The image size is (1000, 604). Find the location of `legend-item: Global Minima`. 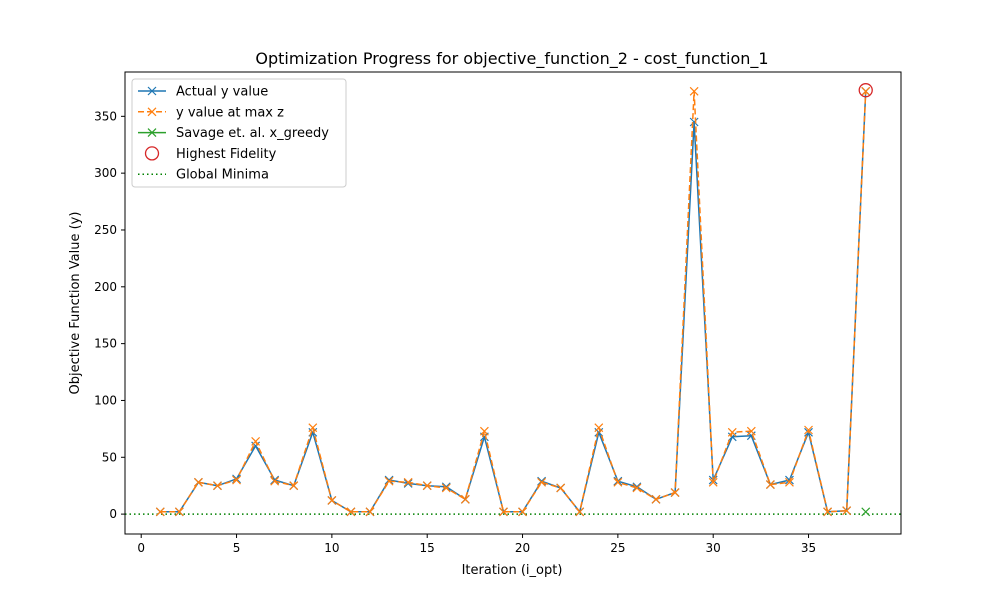

legend-item: Global Minima is located at coordinates (203, 175).